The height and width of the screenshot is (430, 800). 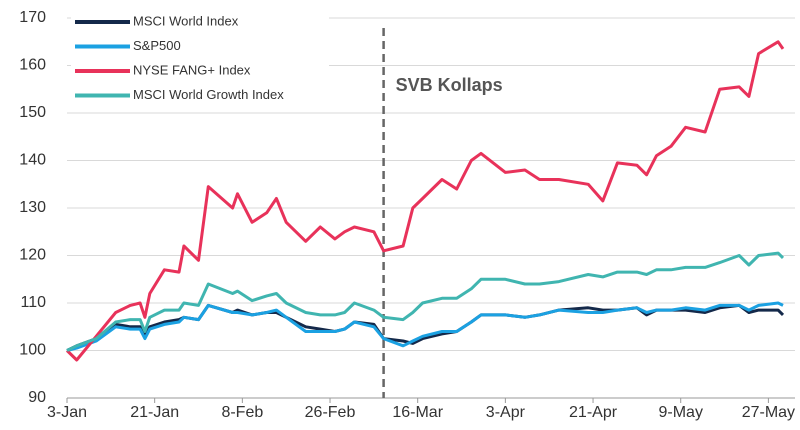 I want to click on x-tick-label: 26-Feb, so click(x=330, y=412).